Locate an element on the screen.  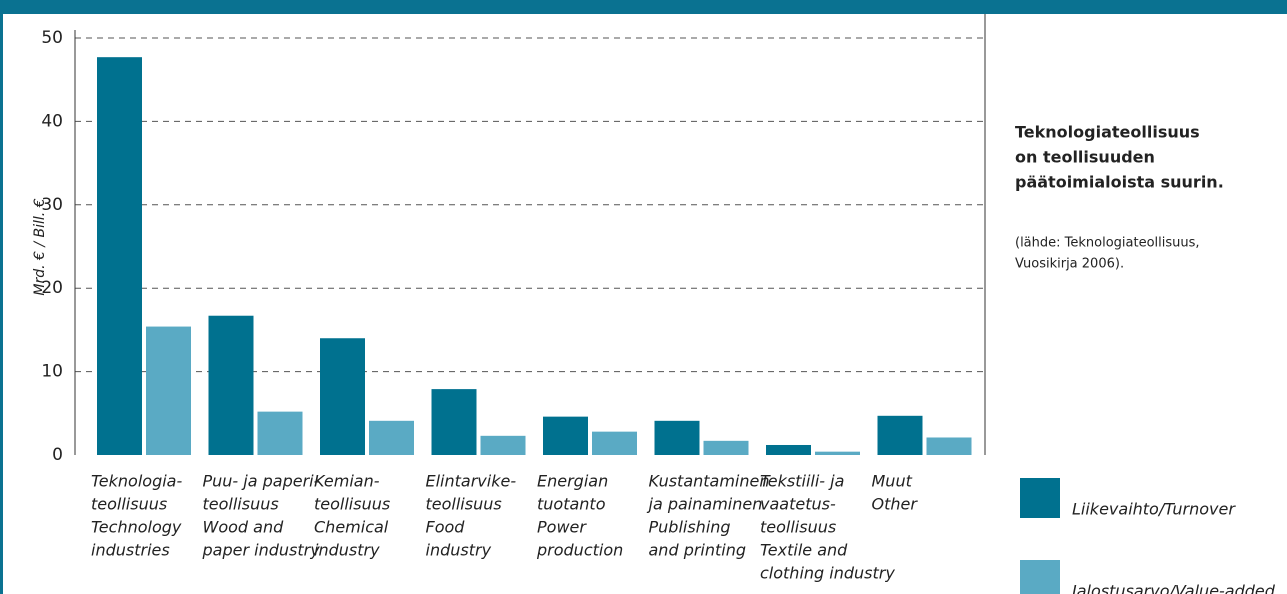
x-tick-label: and printing is located at coordinates (698, 550).